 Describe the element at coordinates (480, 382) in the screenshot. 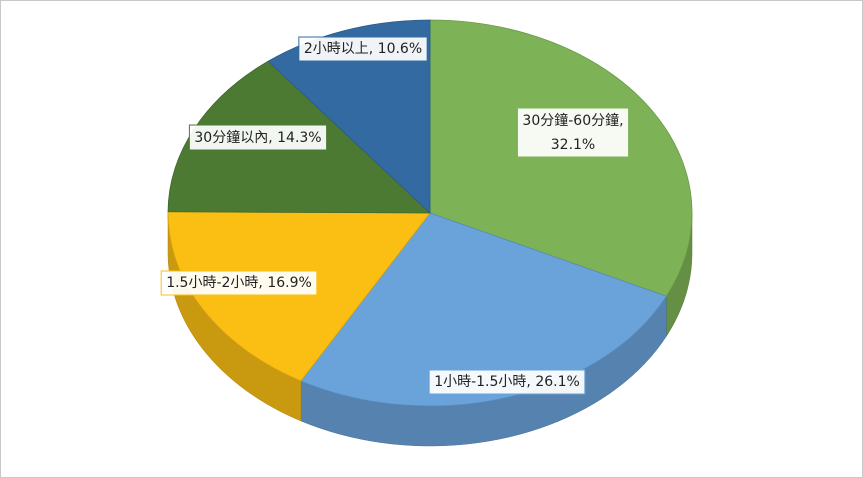

I see `label-category: 1小時-1.5小時` at that location.